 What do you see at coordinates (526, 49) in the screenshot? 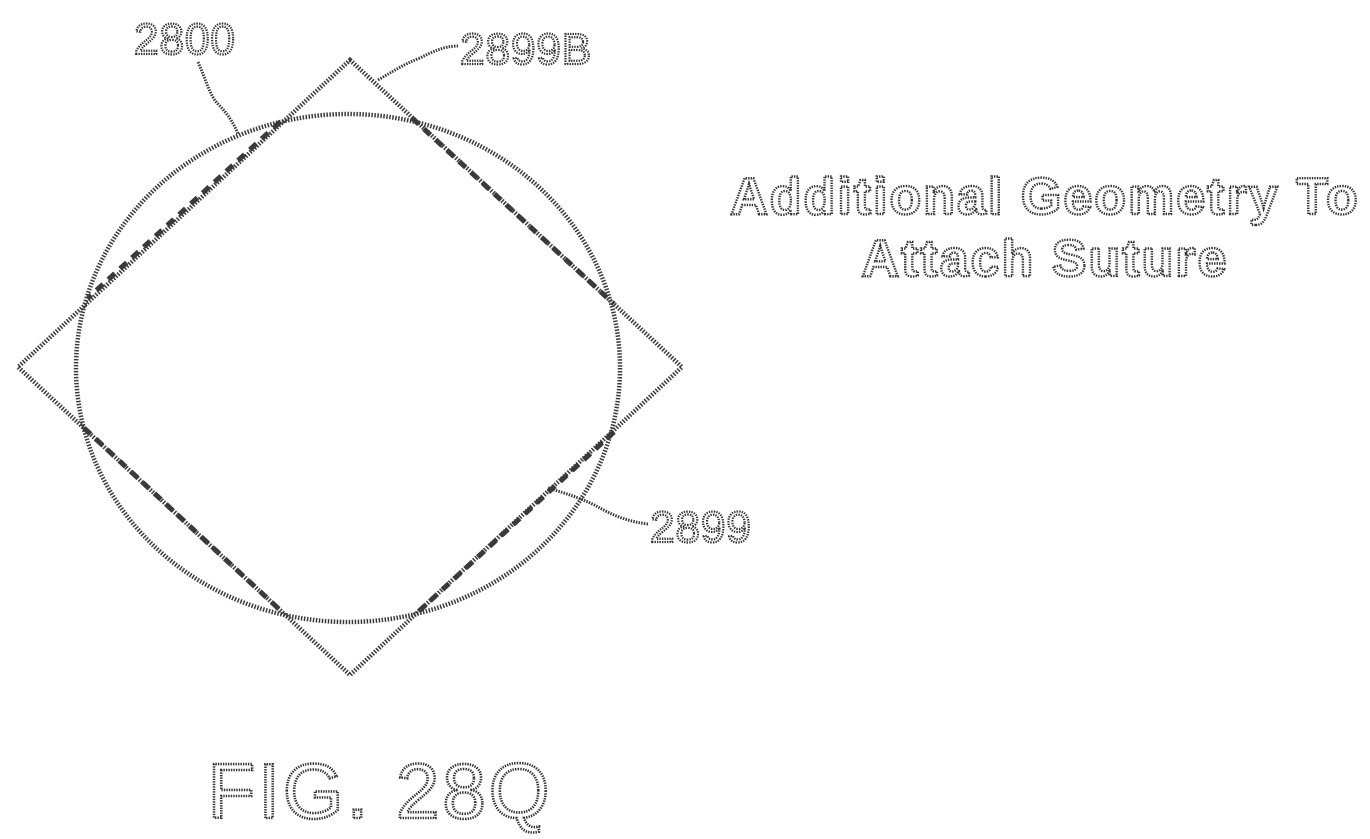
I see `reference-label-2899B: 2899B` at bounding box center [526, 49].